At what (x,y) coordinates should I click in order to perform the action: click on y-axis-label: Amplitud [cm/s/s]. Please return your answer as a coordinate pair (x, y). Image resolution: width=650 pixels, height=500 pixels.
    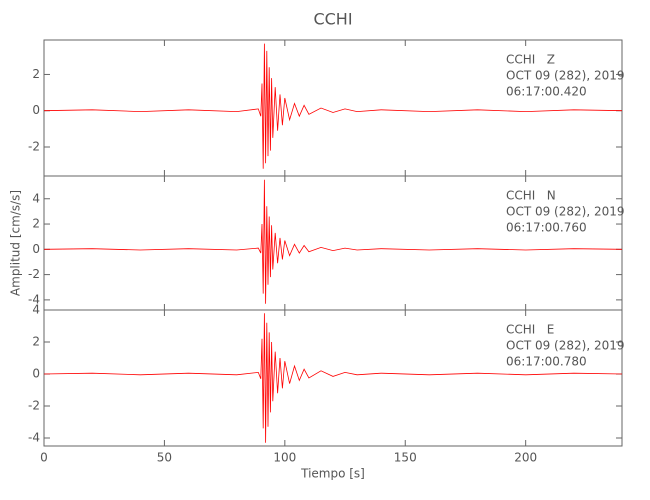
    Looking at the image, I should click on (16, 243).